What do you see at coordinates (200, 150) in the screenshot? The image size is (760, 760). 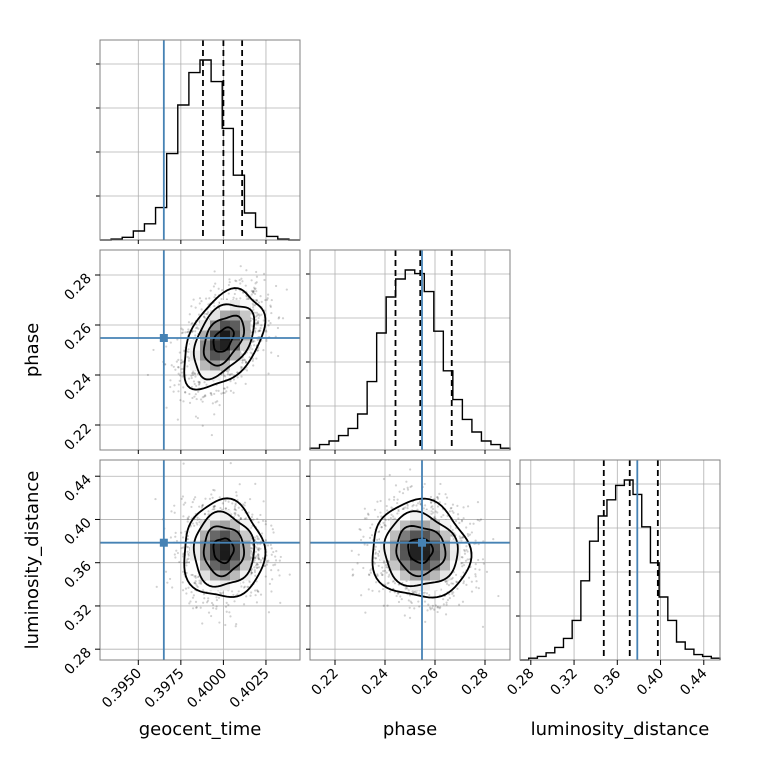 I see `histogram-geocent_time` at bounding box center [200, 150].